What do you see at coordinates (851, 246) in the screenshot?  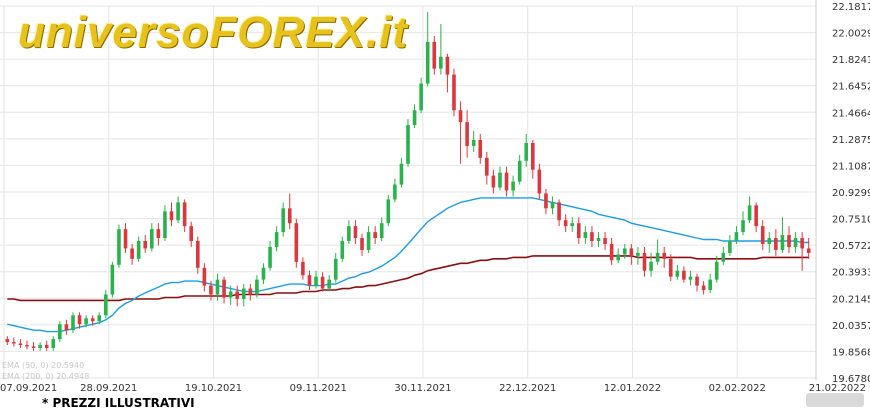 I see `y-tick-label: 20.5722` at bounding box center [851, 246].